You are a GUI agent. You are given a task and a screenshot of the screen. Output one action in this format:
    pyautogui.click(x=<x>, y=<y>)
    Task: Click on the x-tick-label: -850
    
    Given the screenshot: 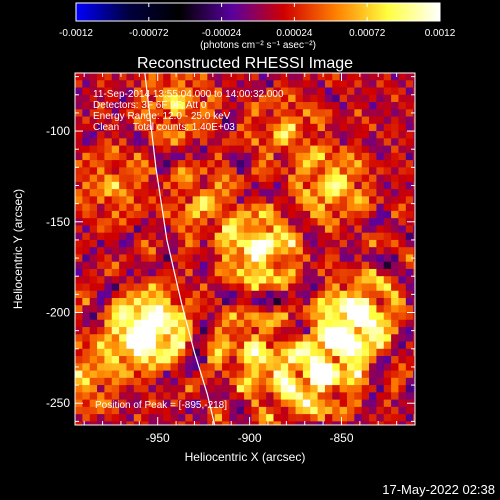 What is the action you would take?
    pyautogui.click(x=341, y=438)
    